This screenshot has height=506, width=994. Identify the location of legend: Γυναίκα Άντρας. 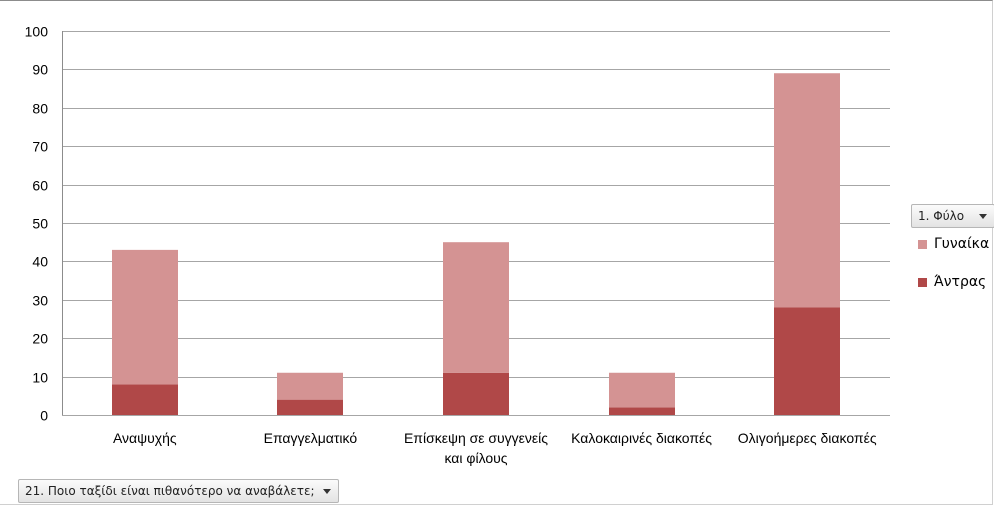
(953, 271).